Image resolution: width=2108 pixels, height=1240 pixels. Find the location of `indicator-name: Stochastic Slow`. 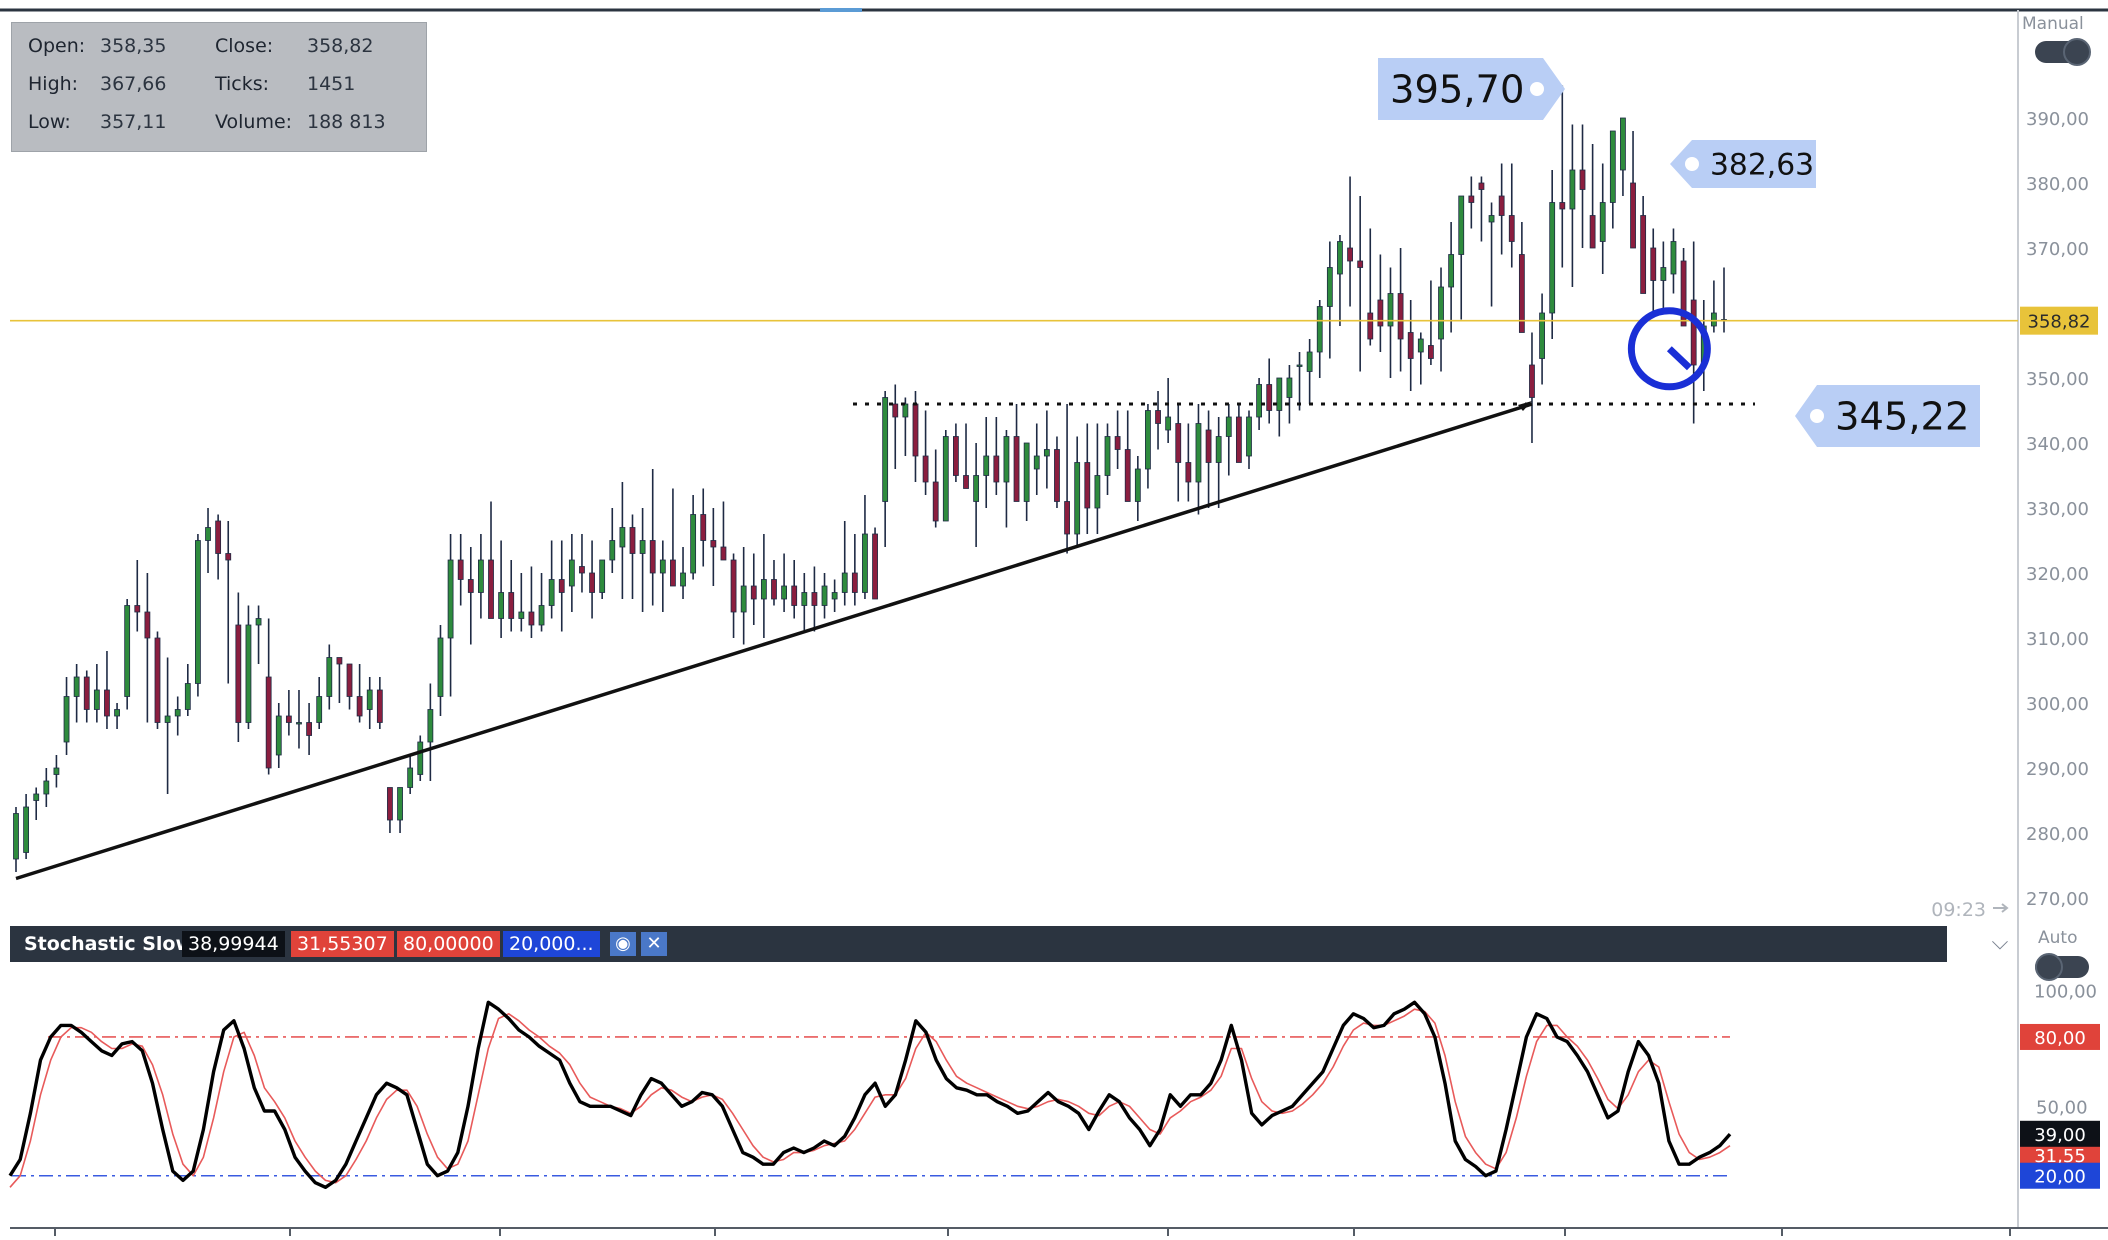

indicator-name: Stochastic Slow is located at coordinates (109, 944).